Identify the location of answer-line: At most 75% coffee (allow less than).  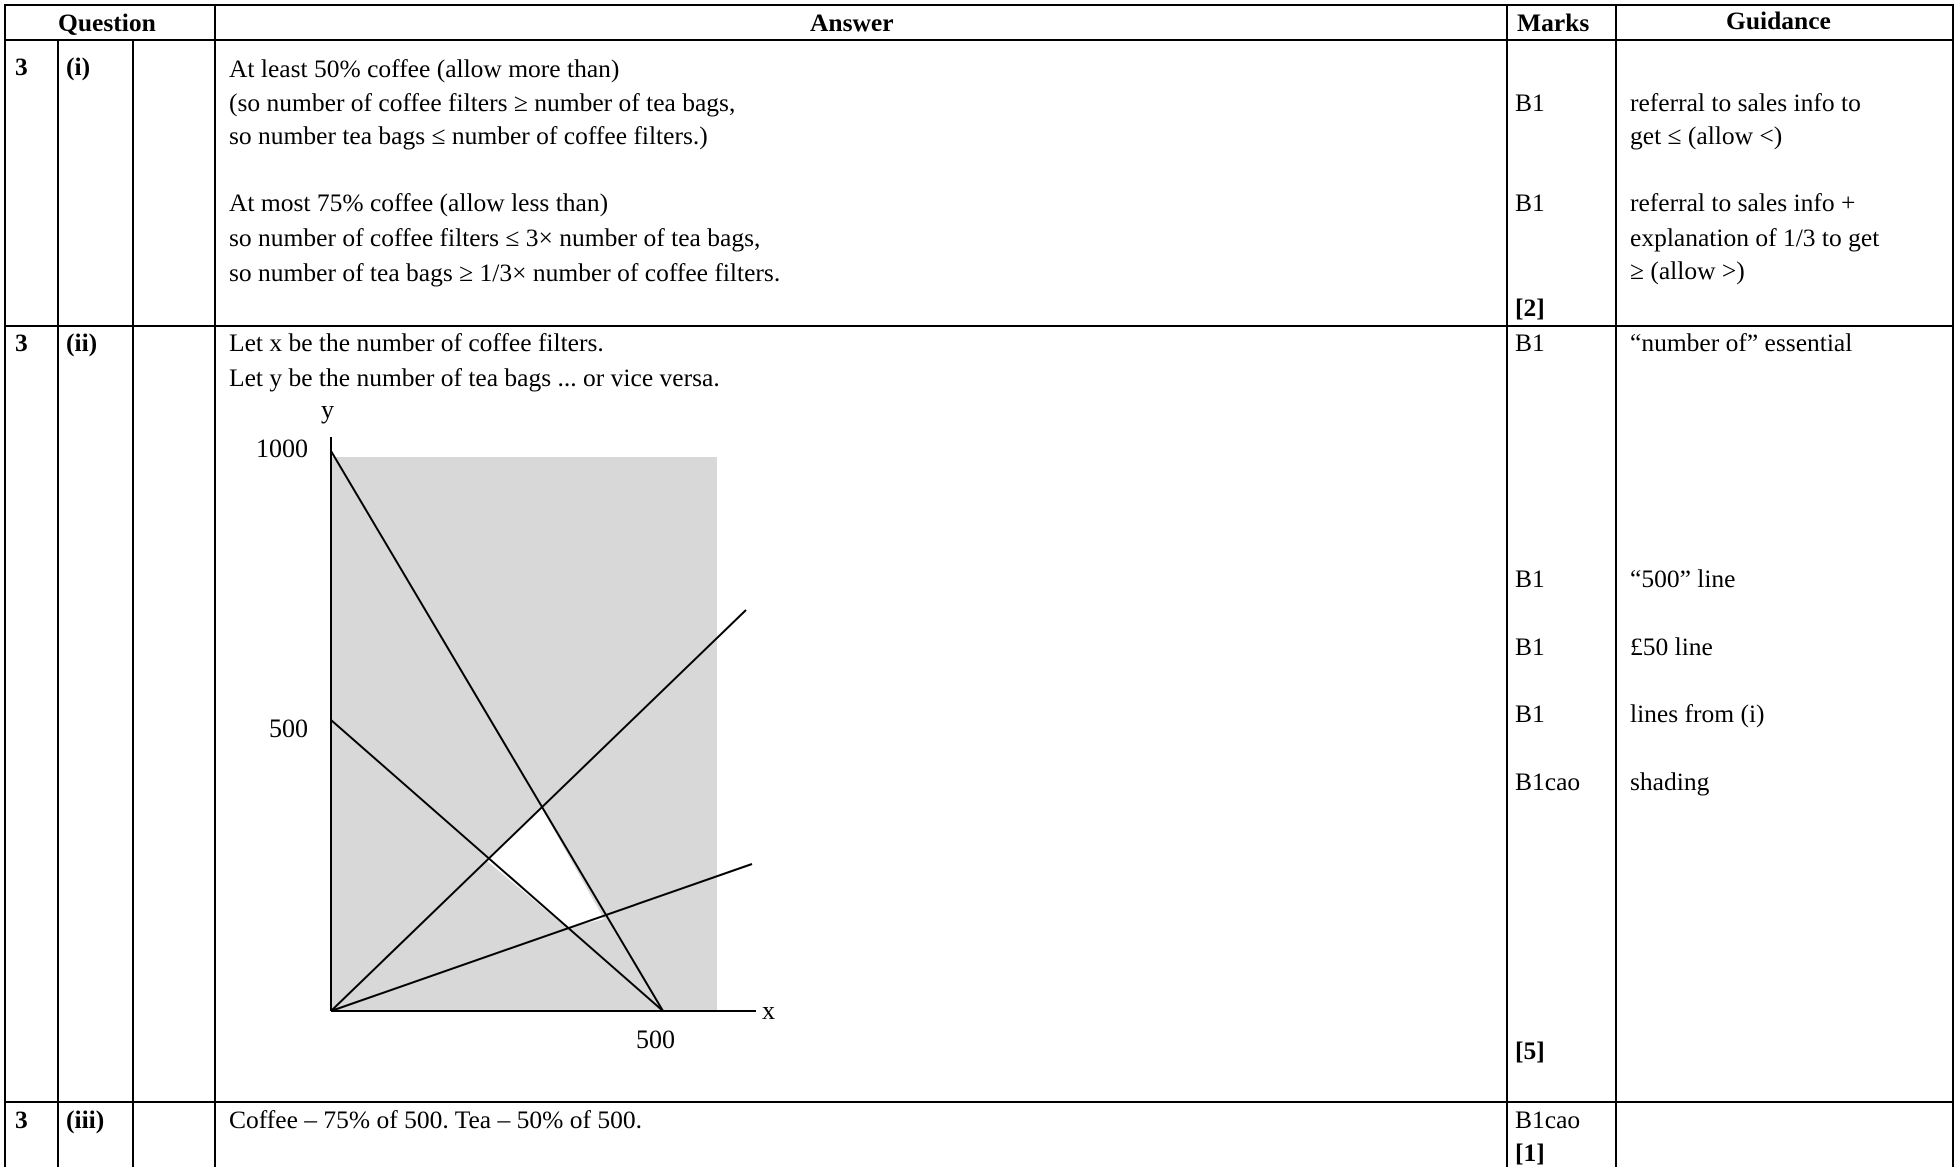
(419, 202).